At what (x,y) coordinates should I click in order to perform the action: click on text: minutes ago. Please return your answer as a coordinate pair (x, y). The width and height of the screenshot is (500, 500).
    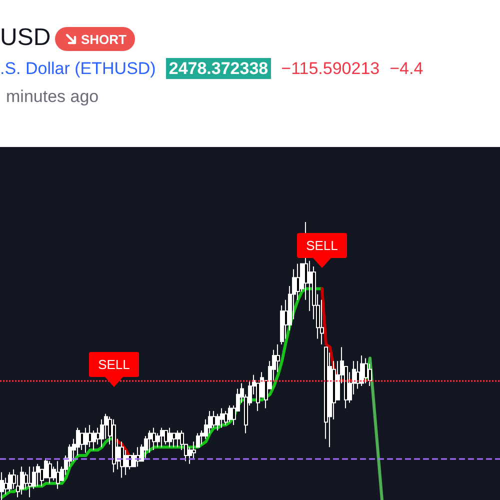
    Looking at the image, I should click on (52, 97).